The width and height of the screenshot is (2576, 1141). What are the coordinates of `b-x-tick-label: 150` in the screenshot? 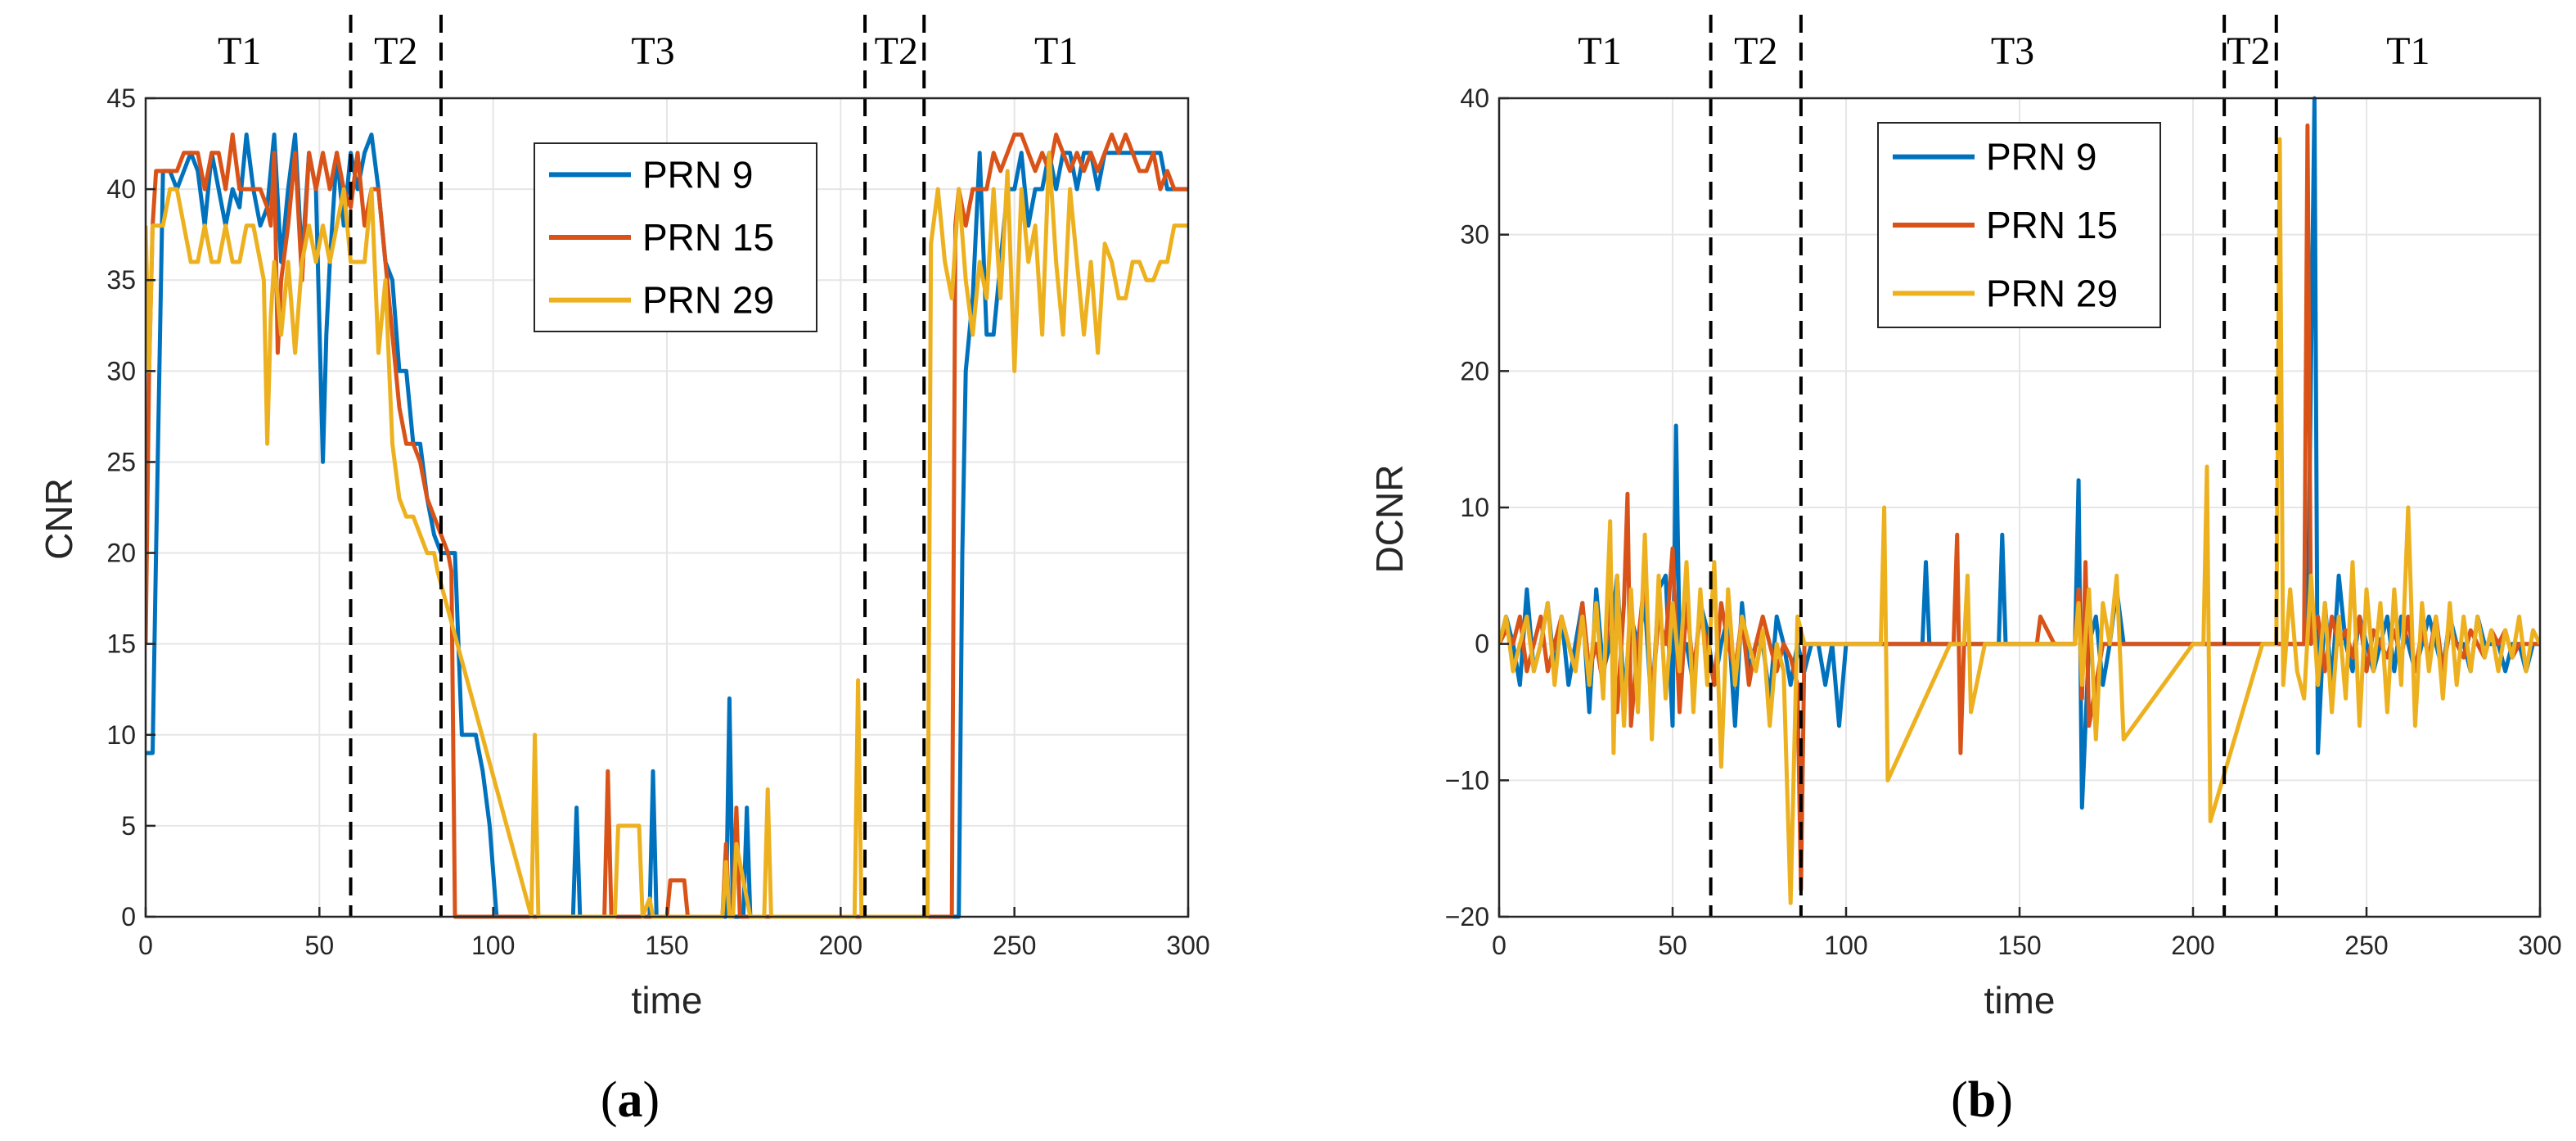 It's located at (2019, 945).